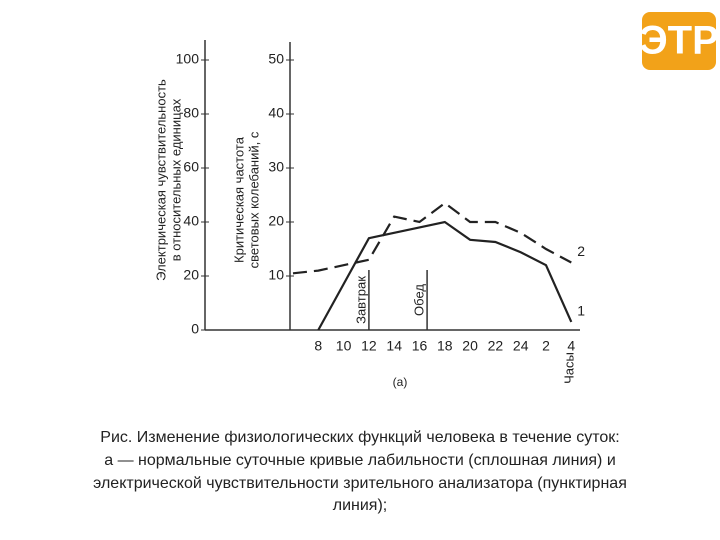  Describe the element at coordinates (581, 311) in the screenshot. I see `legend-label: 1` at that location.